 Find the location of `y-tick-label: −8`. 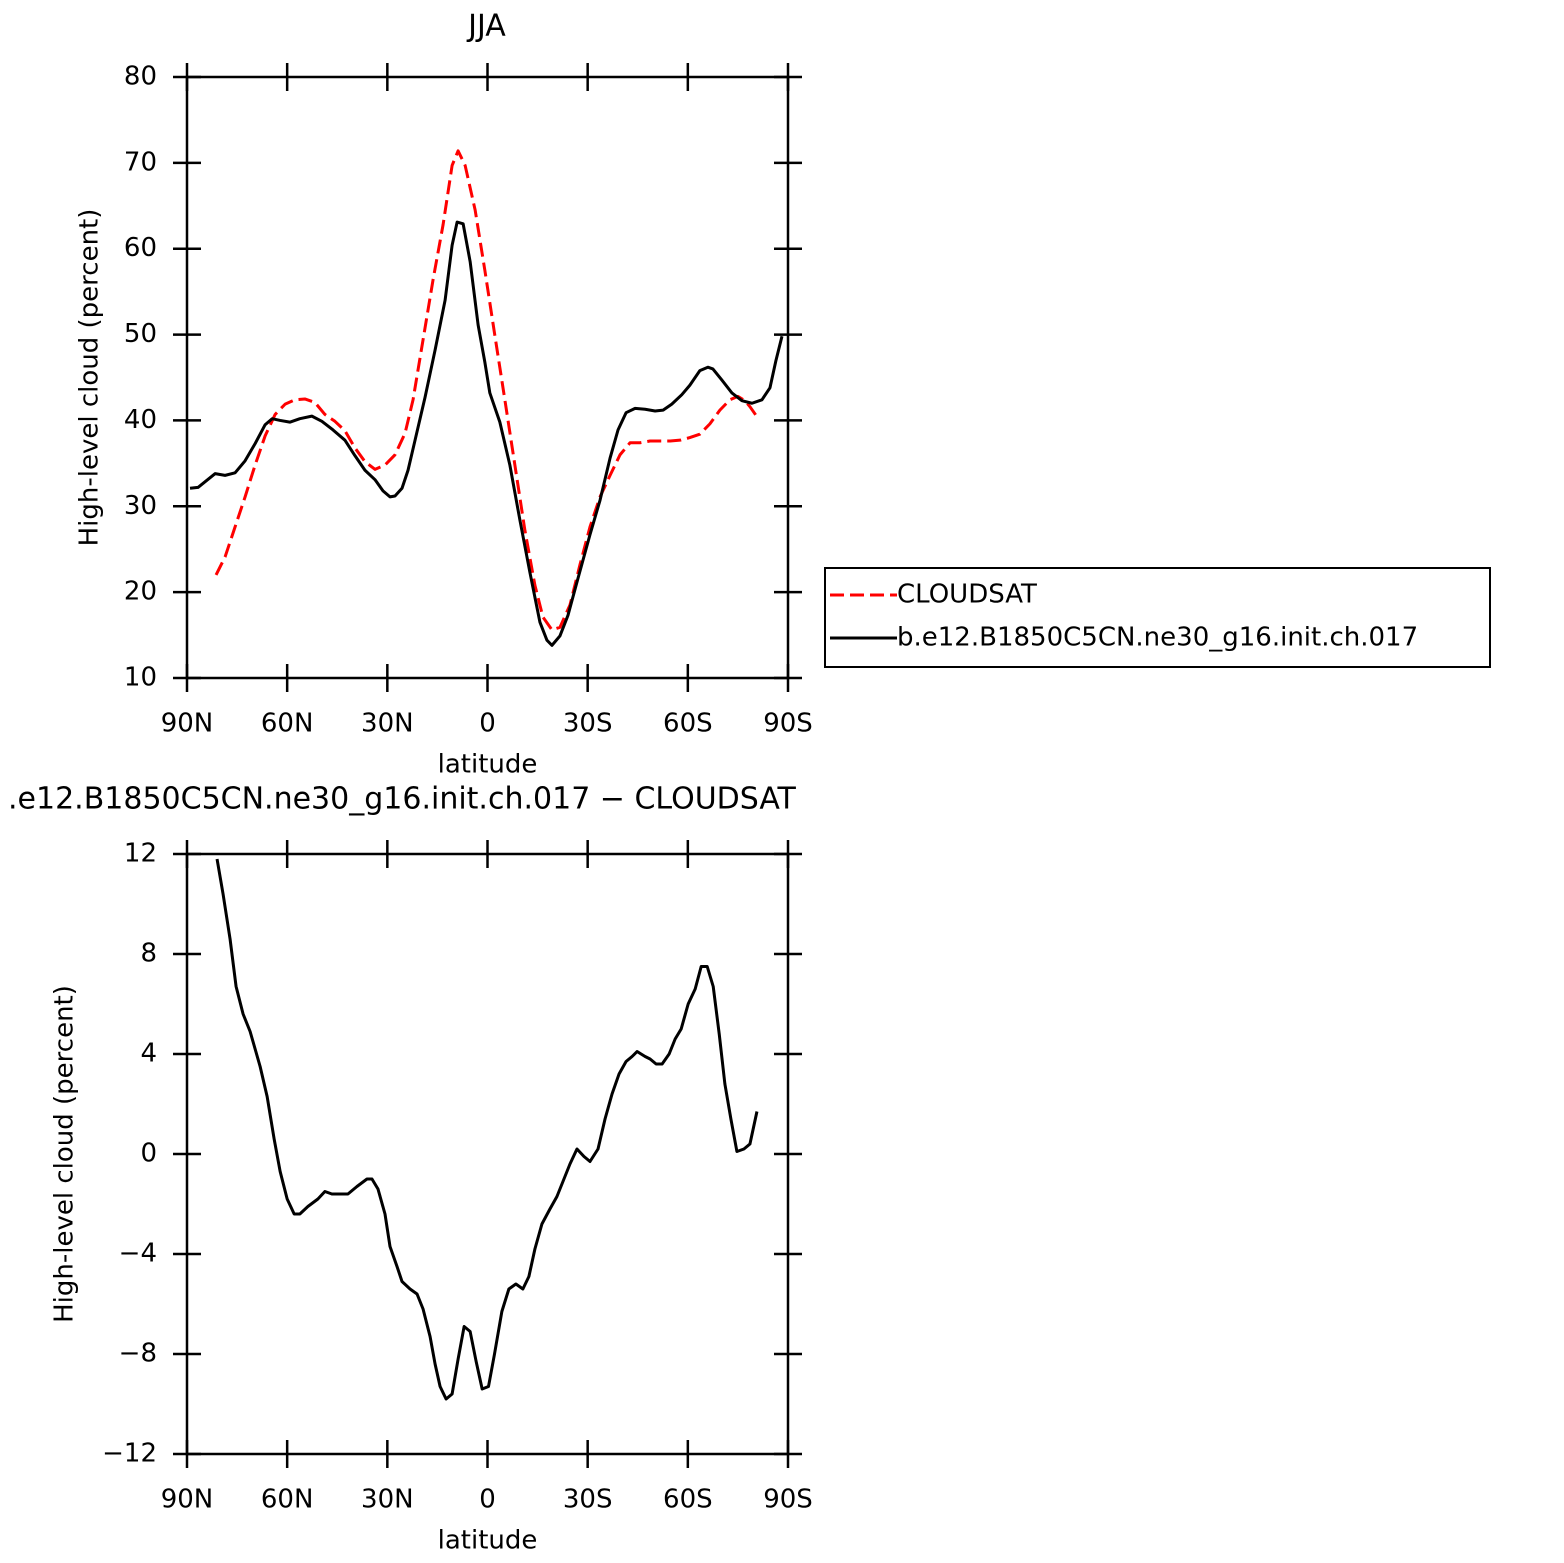

y-tick-label: −8 is located at coordinates (138, 1354).